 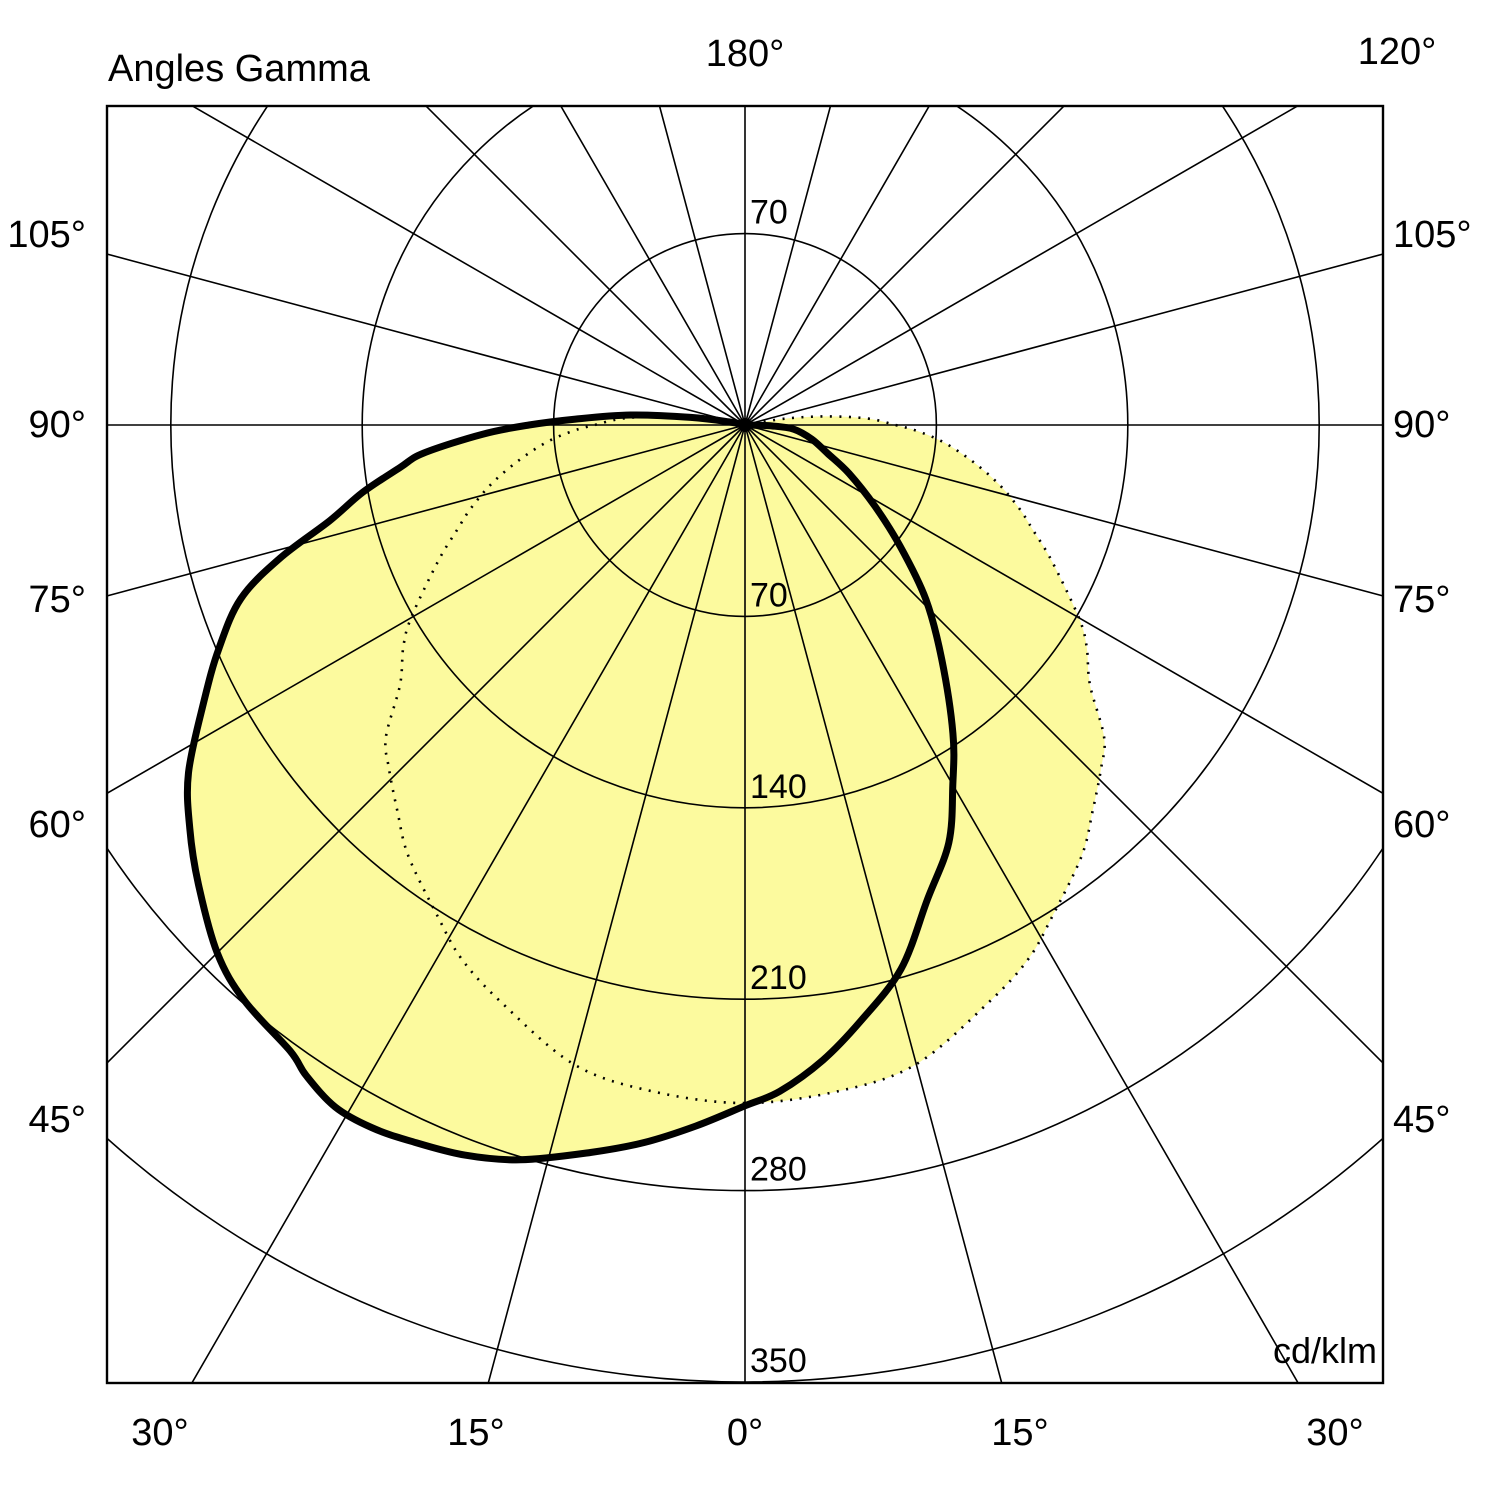 What do you see at coordinates (1432, 235) in the screenshot?
I see `angle-label-right-105: 105°` at bounding box center [1432, 235].